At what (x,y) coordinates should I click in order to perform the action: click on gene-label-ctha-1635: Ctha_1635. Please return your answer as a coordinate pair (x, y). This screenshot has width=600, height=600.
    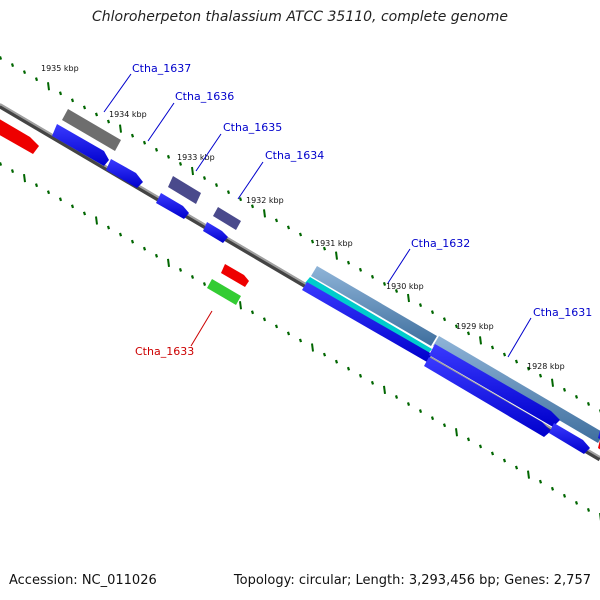
    Looking at the image, I should click on (252, 127).